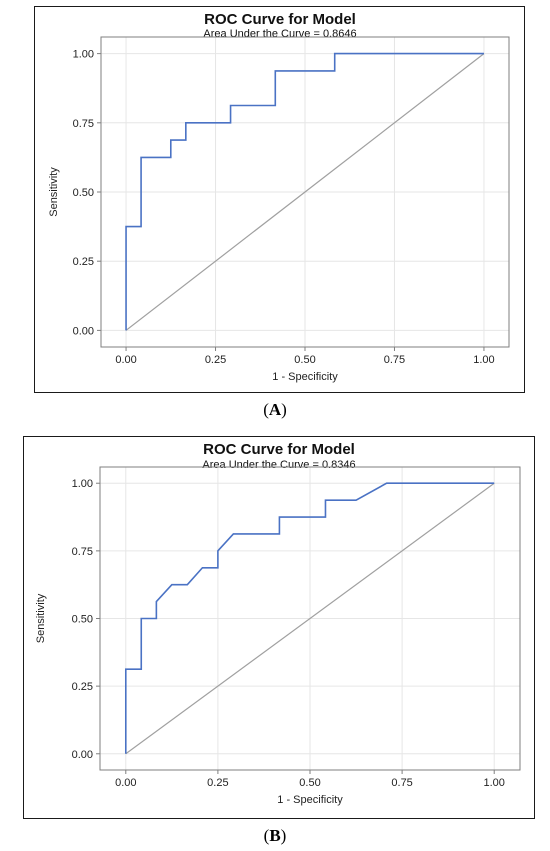 The height and width of the screenshot is (851, 550). I want to click on caption-a: (A), so click(275, 409).